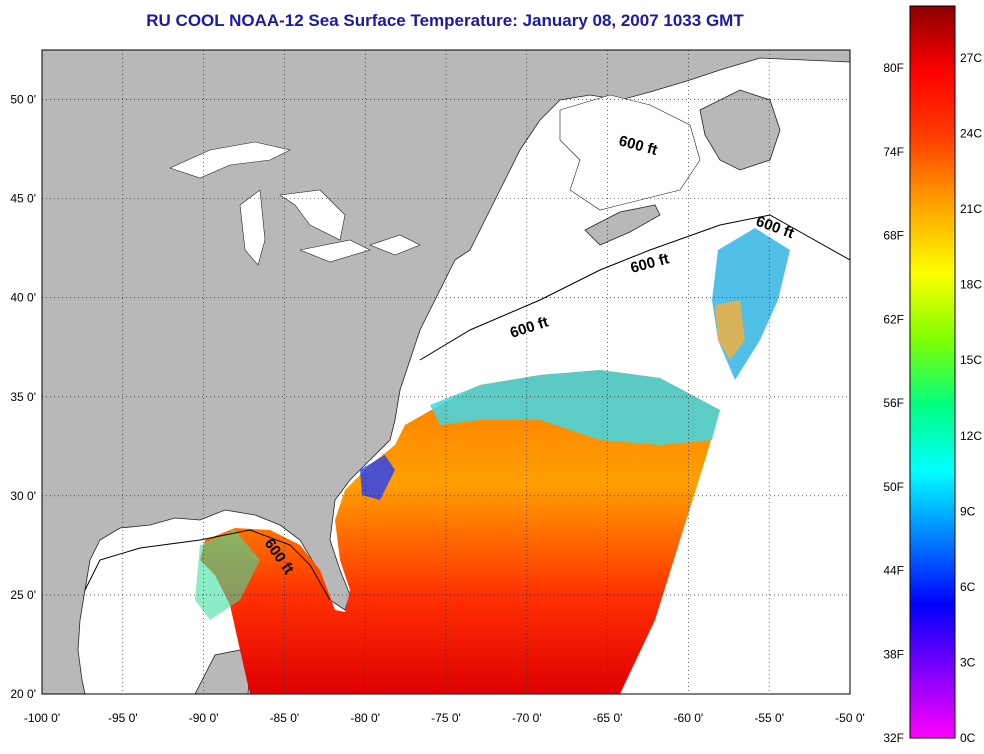  I want to click on lon-tick-label: -60 0', so click(689, 718).